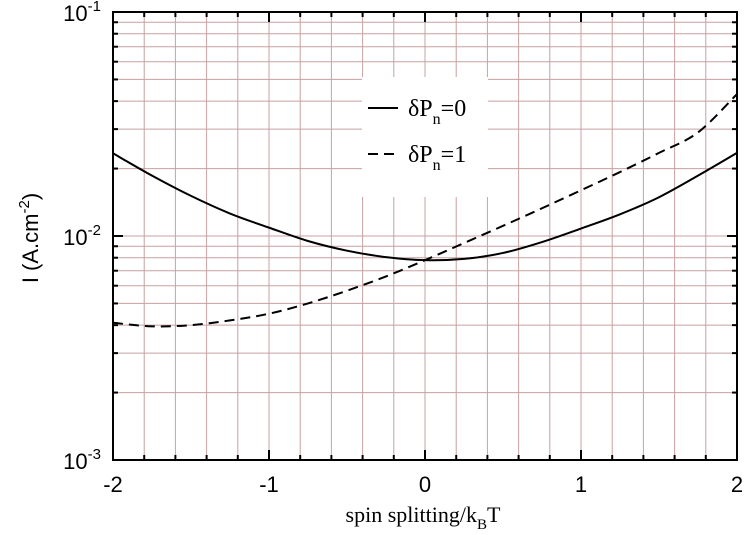 This screenshot has width=747, height=535. What do you see at coordinates (423, 517) in the screenshot?
I see `x-axis-label: spin splitting/kBT` at bounding box center [423, 517].